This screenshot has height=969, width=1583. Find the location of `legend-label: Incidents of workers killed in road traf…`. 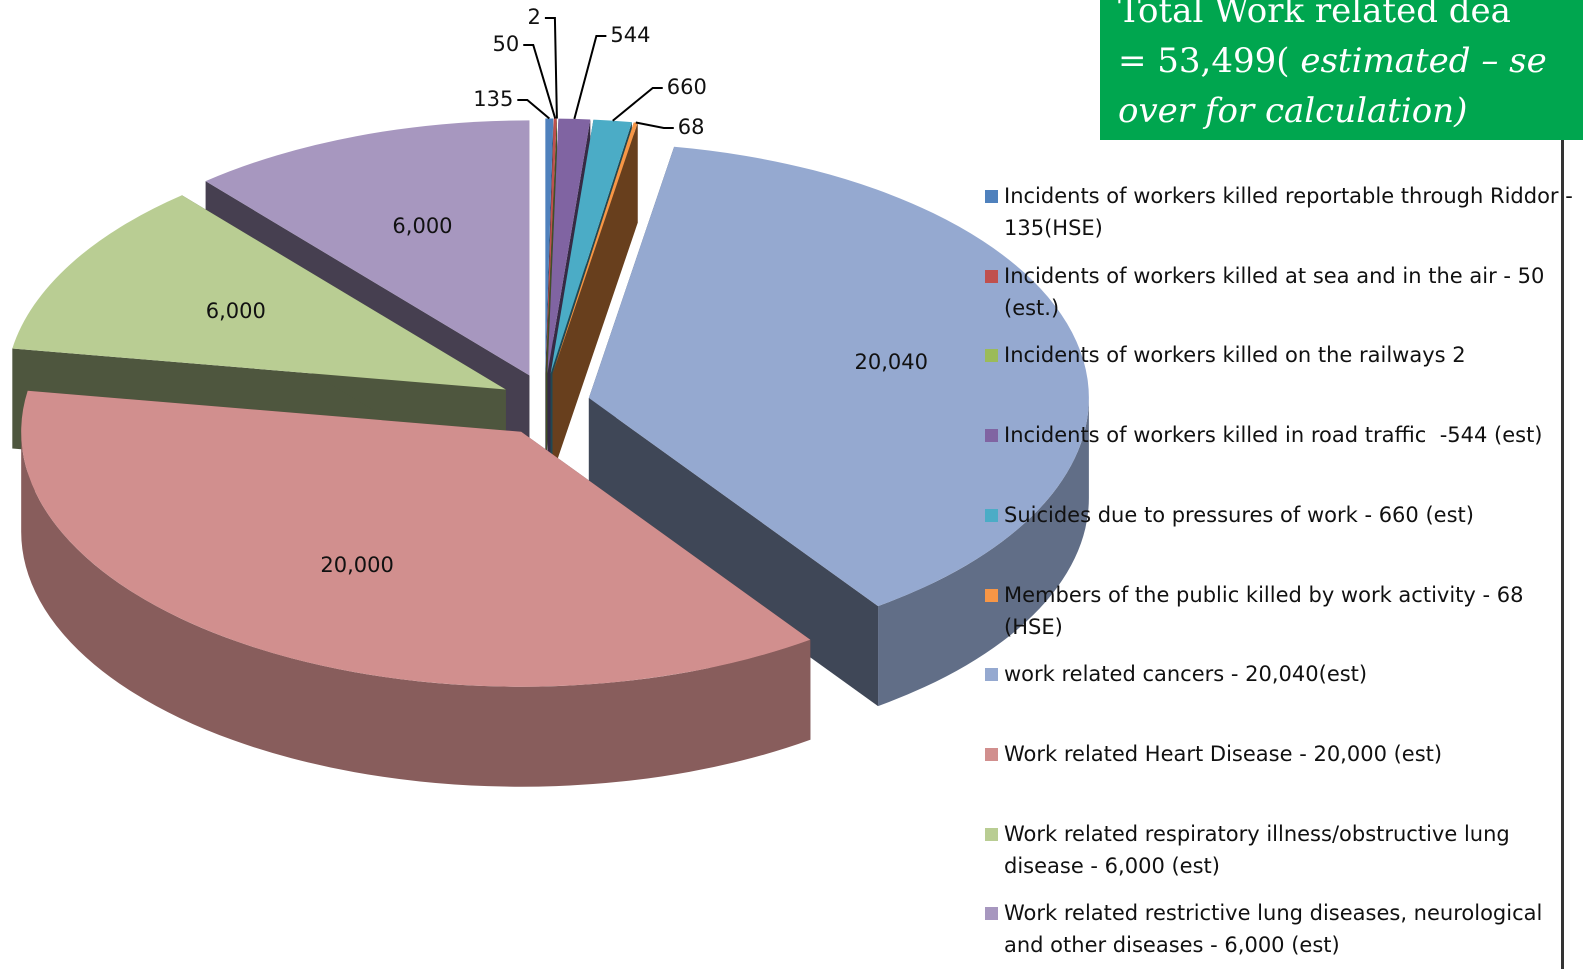

legend-label: Incidents of workers killed in road traf… is located at coordinates (1273, 435).